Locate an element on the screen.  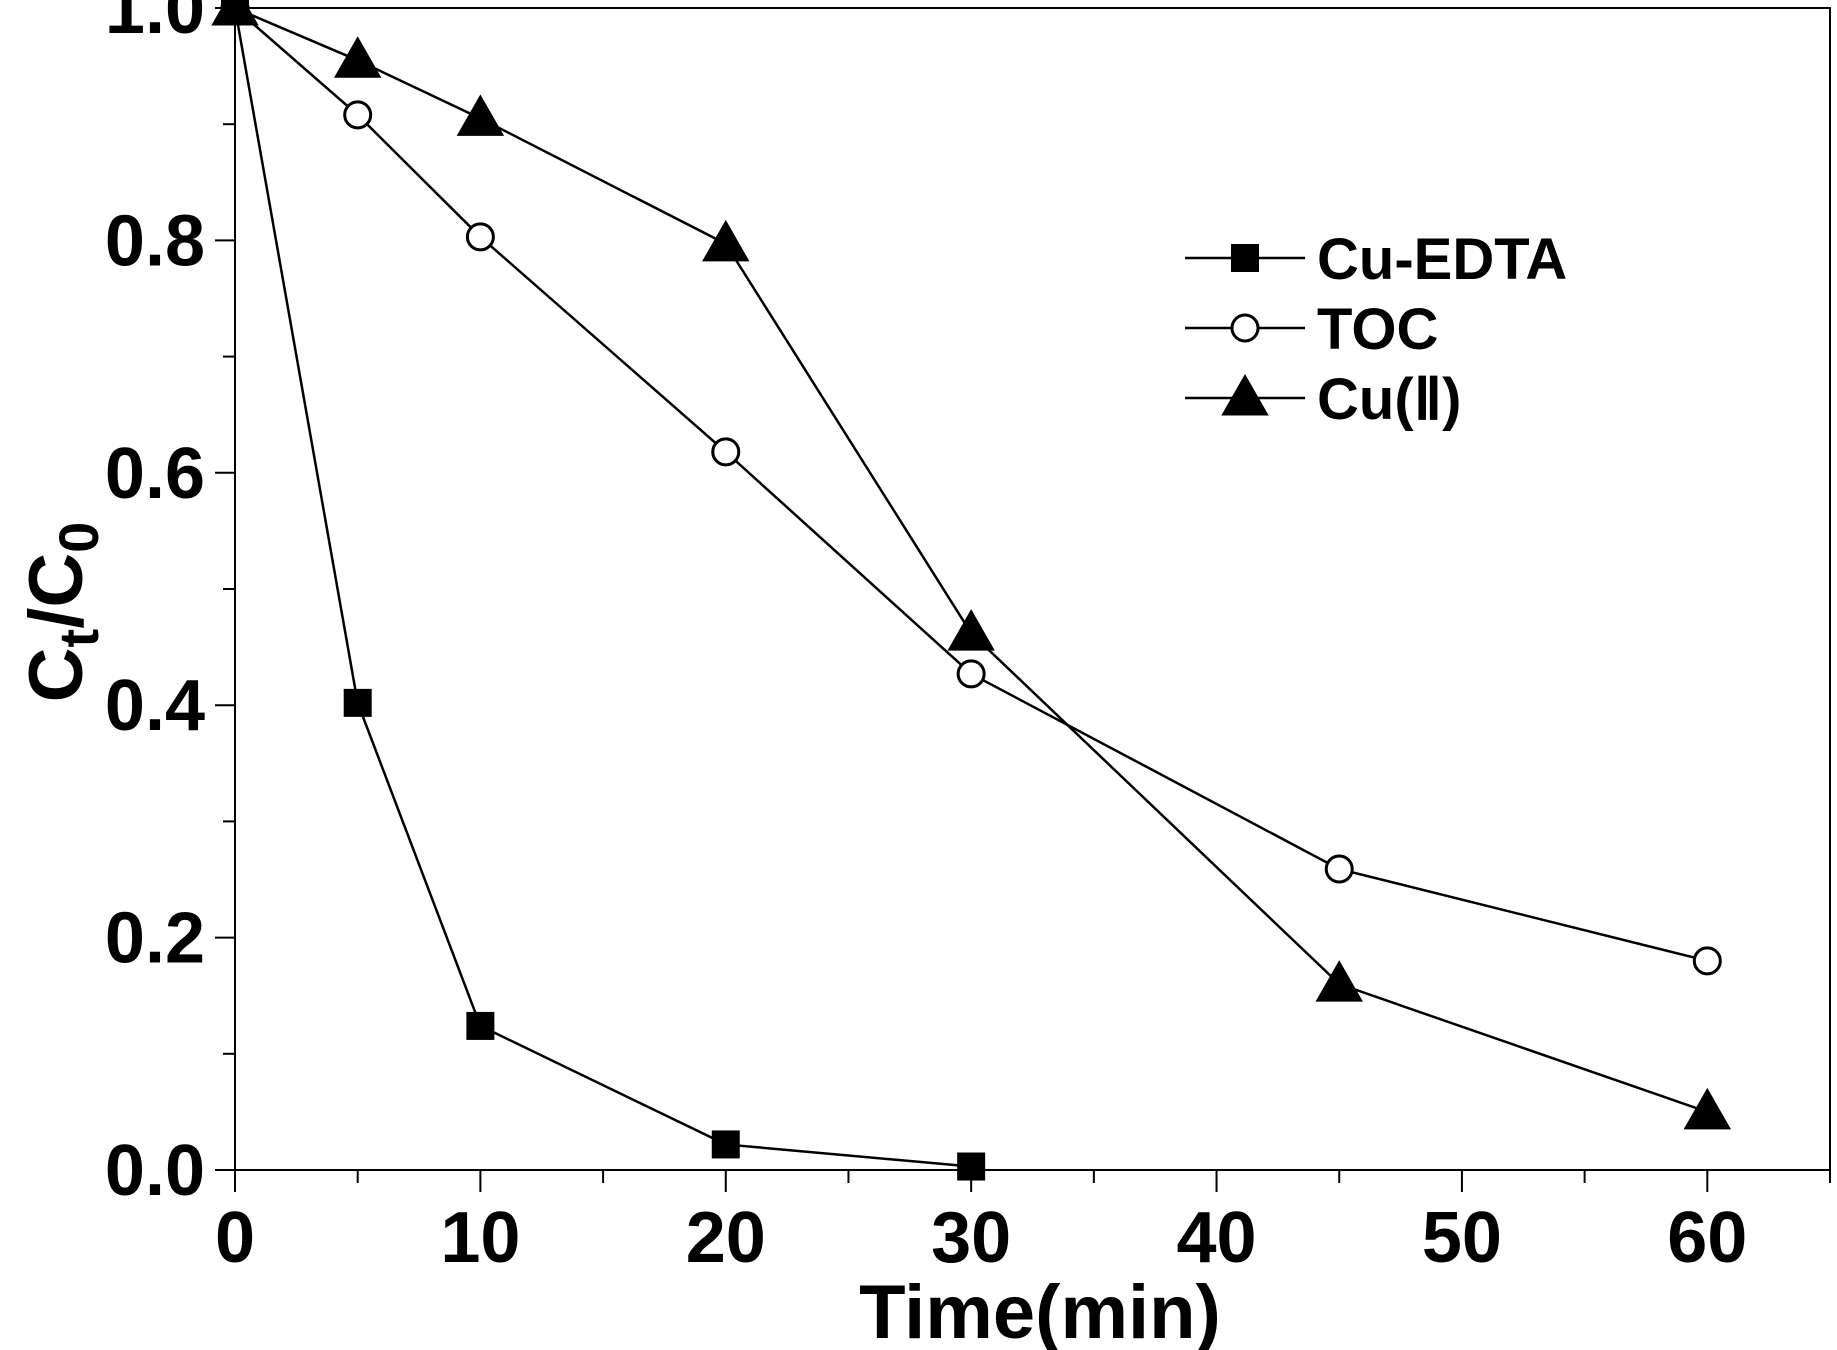
y-axis-title-sub-t: t is located at coordinates (78, 638).